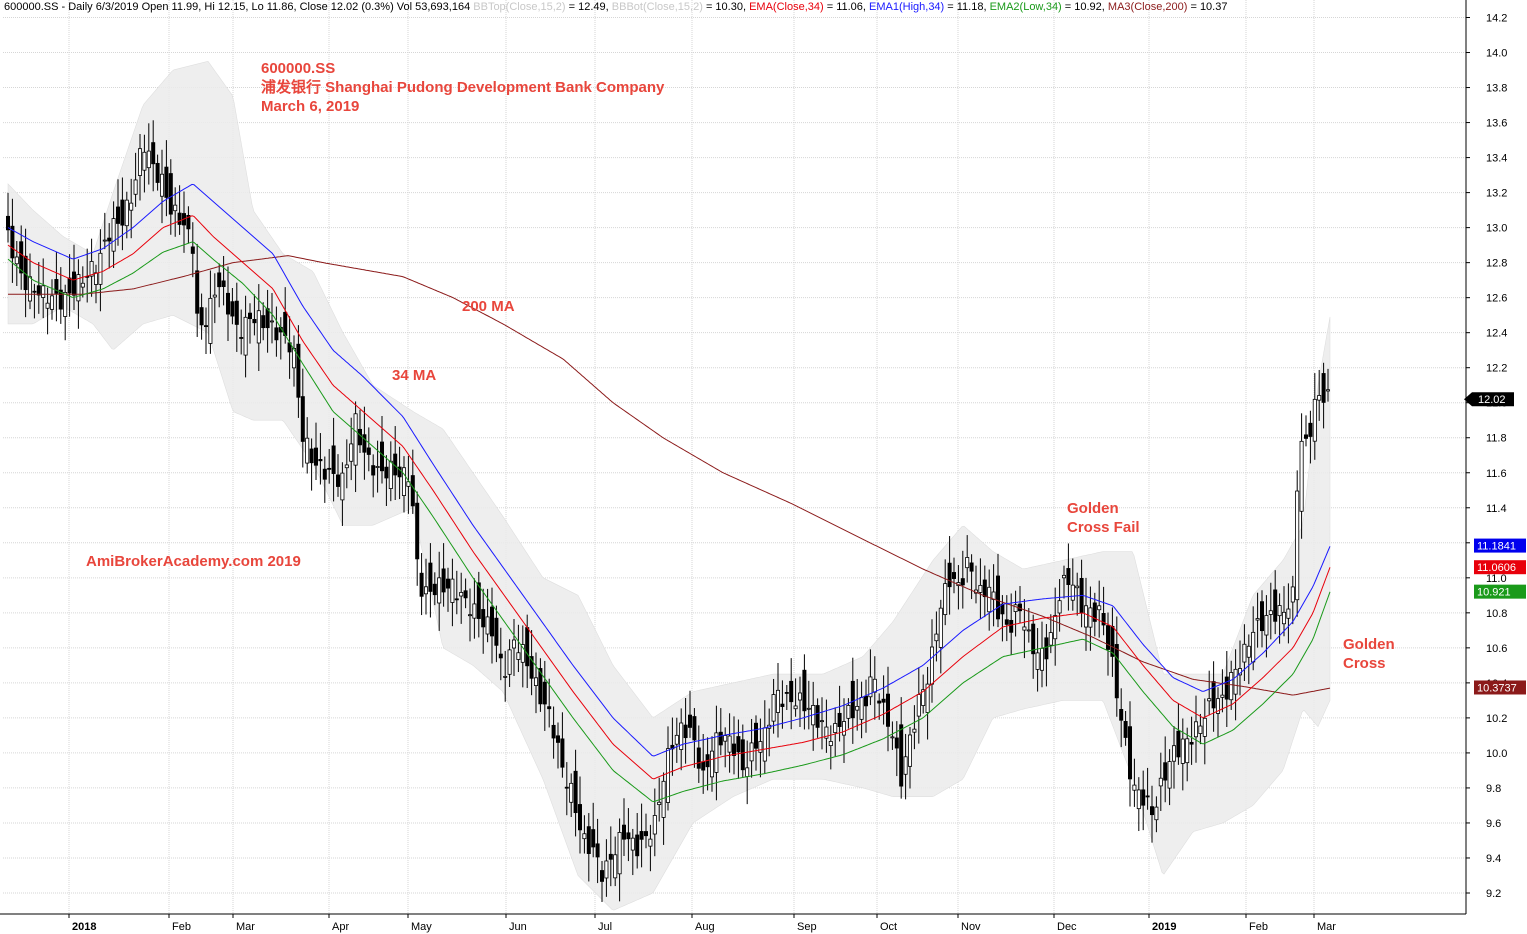  I want to click on y-tick-label: 10.2, so click(1496, 719).